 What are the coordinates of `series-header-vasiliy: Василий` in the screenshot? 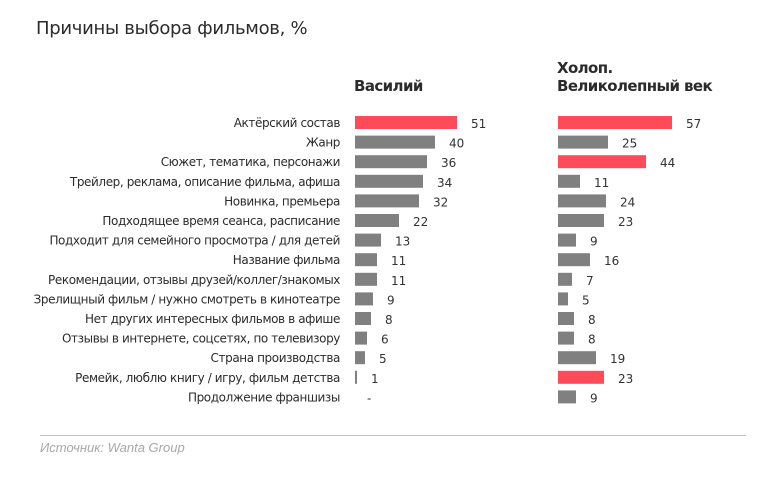 It's located at (388, 86).